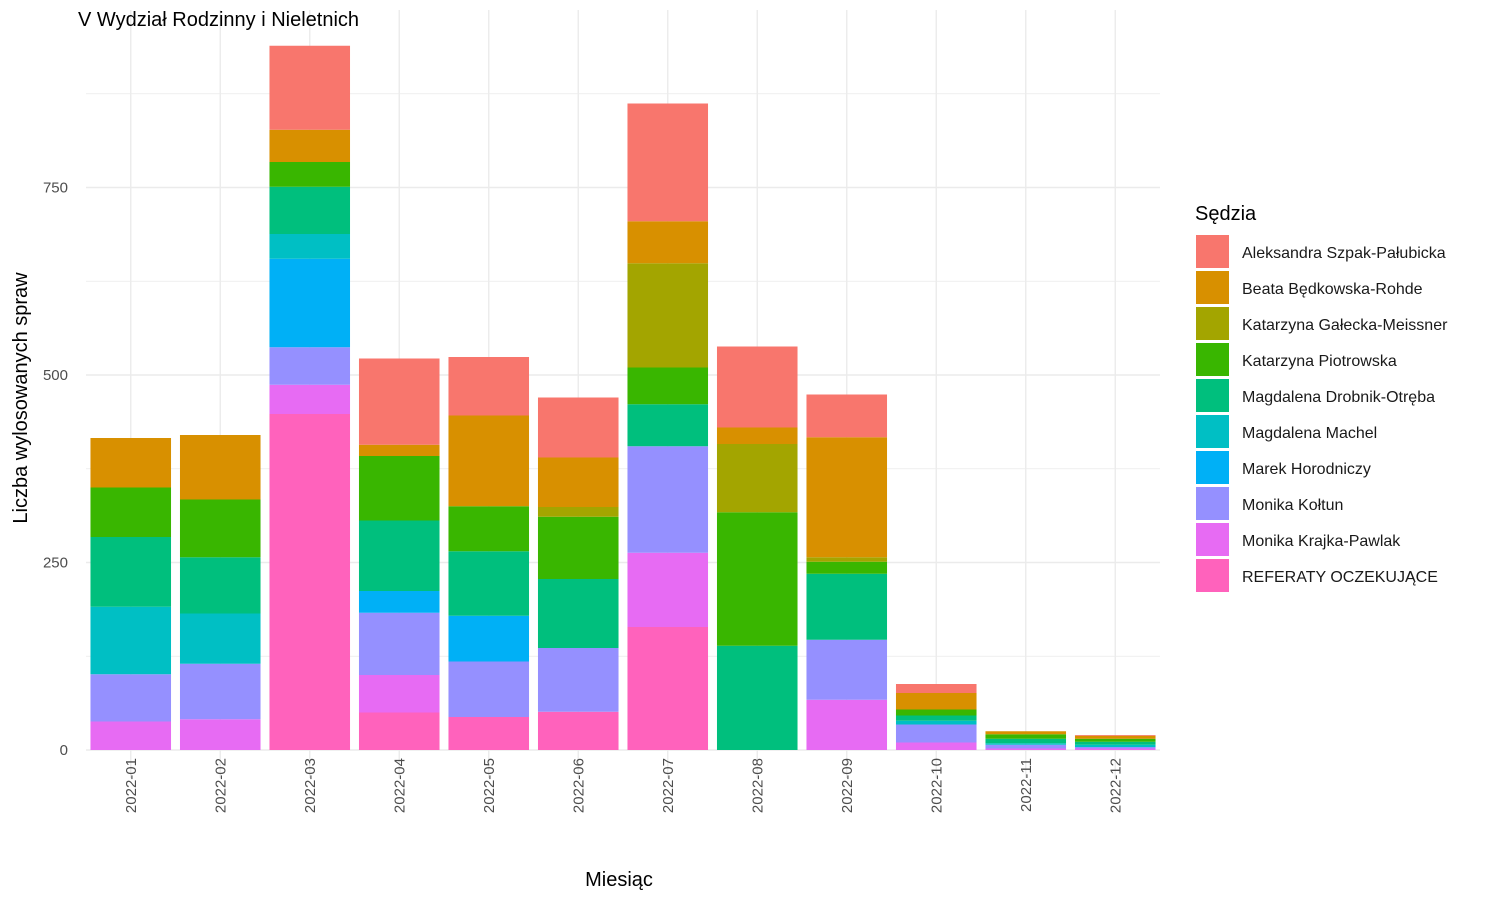  What do you see at coordinates (1026, 785) in the screenshot?
I see `x-tick-label: 2022-11` at bounding box center [1026, 785].